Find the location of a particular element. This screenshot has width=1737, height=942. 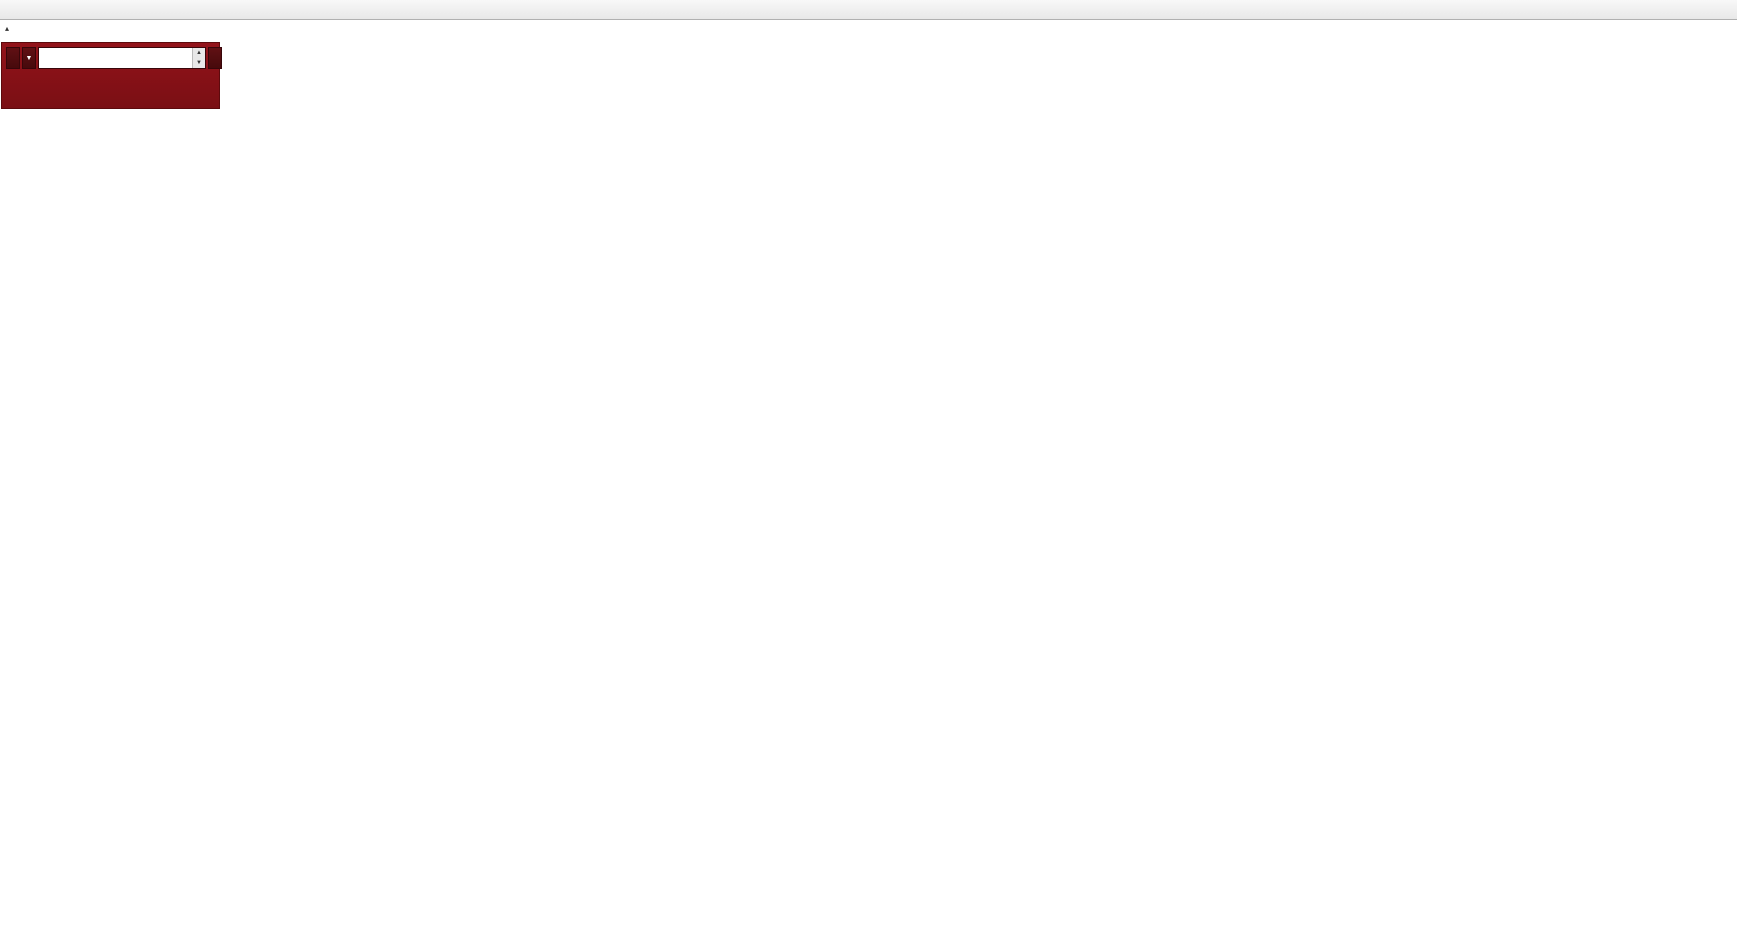

volume-input is located at coordinates (115, 58).